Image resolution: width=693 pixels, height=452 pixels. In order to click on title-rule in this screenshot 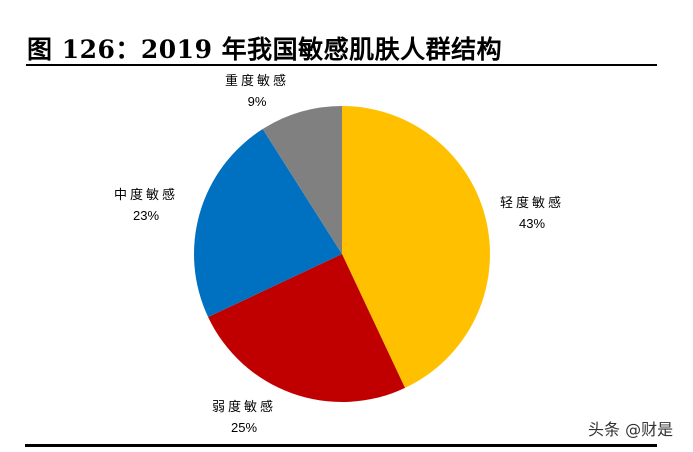, I will do `click(341, 65)`.